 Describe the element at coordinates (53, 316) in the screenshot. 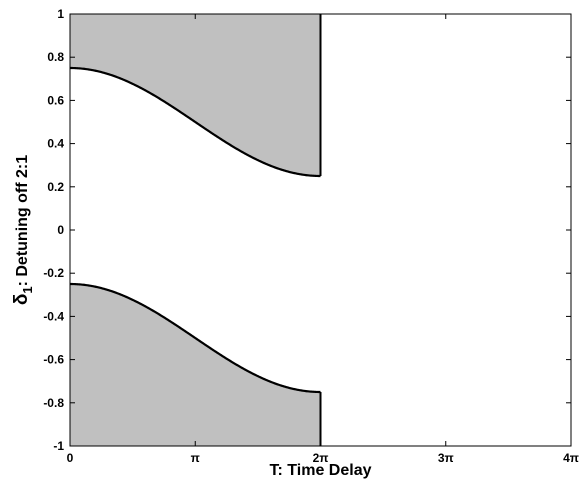

I see `y-tick-label: -0.4` at that location.